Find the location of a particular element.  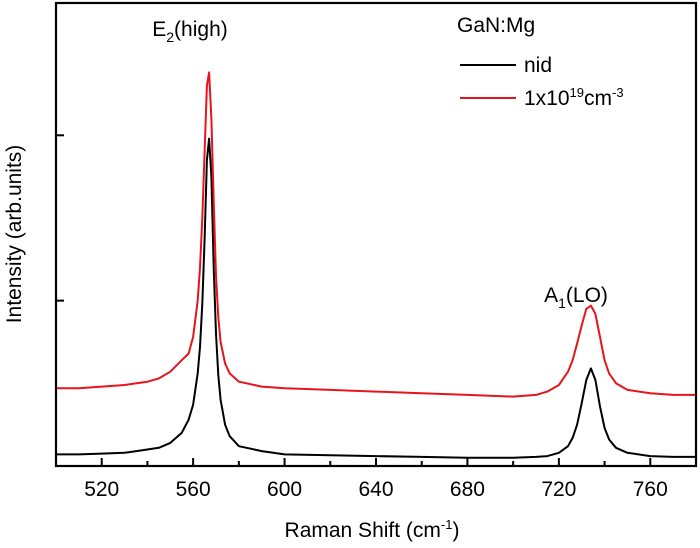

x-tick-label: 720 is located at coordinates (558, 489).